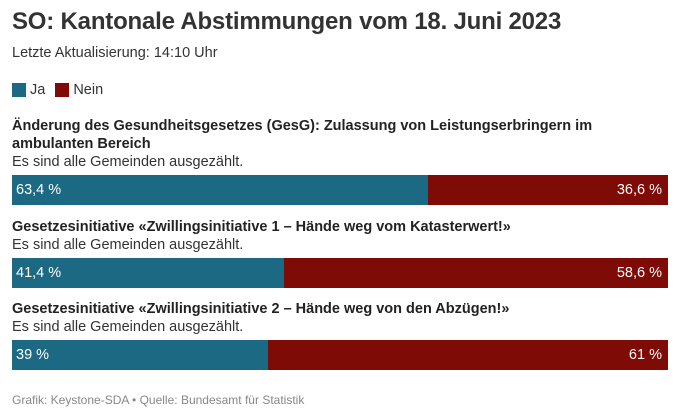 The width and height of the screenshot is (680, 416). What do you see at coordinates (639, 273) in the screenshot?
I see `bar-label-no: 58,6 %` at bounding box center [639, 273].